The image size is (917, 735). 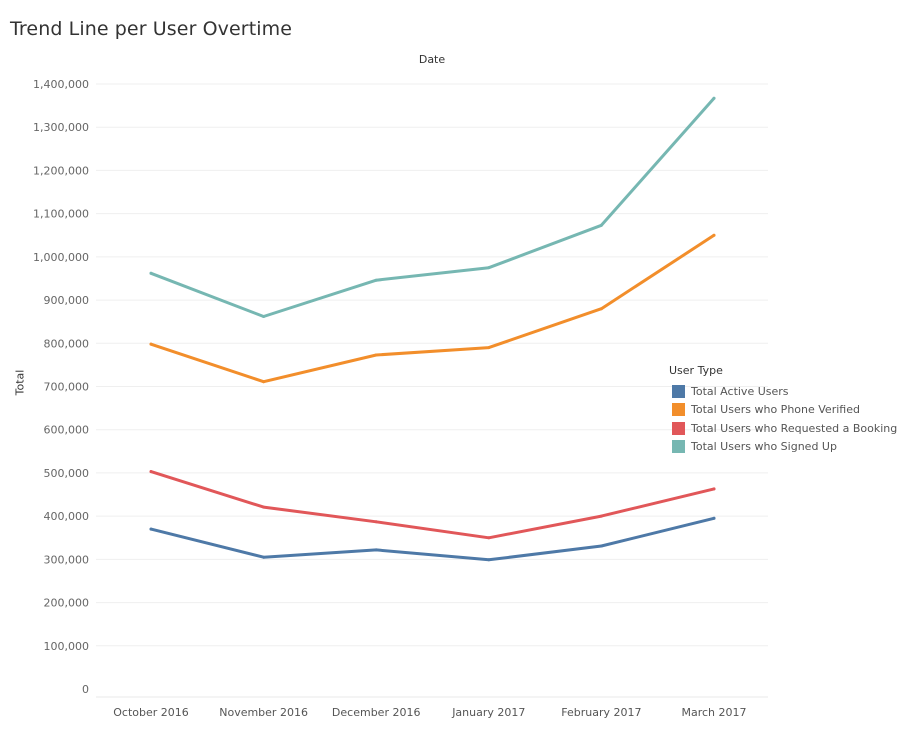 What do you see at coordinates (488, 712) in the screenshot?
I see `x-tick-label: January 2017` at bounding box center [488, 712].